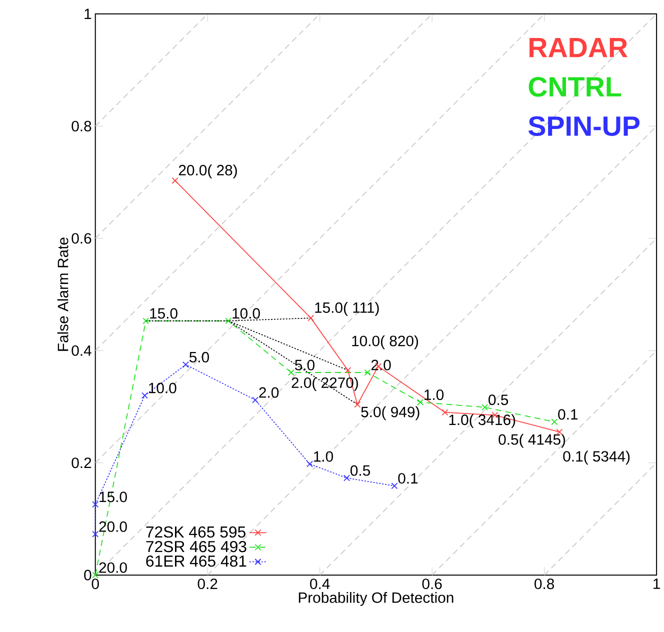  Describe the element at coordinates (207, 171) in the screenshot. I see `annotation: 20.0( 28)` at that location.